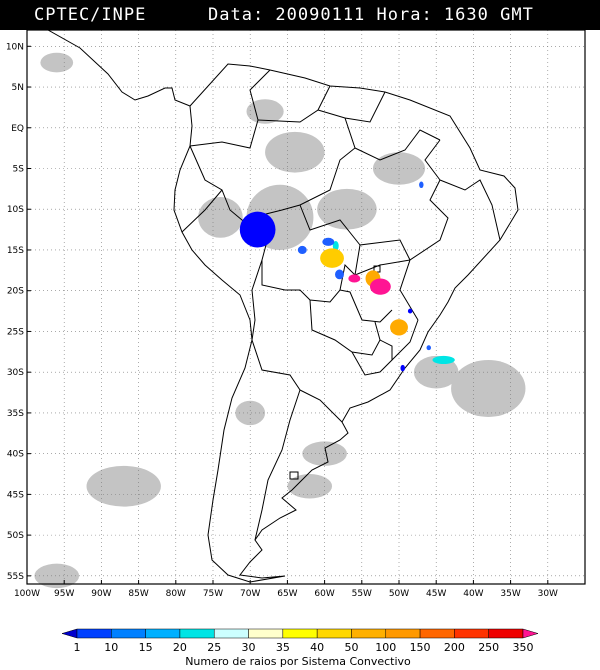 Image resolution: width=600 pixels, height=670 pixels. Describe the element at coordinates (362, 594) in the screenshot. I see `lon-tick-label: 55W` at that location.